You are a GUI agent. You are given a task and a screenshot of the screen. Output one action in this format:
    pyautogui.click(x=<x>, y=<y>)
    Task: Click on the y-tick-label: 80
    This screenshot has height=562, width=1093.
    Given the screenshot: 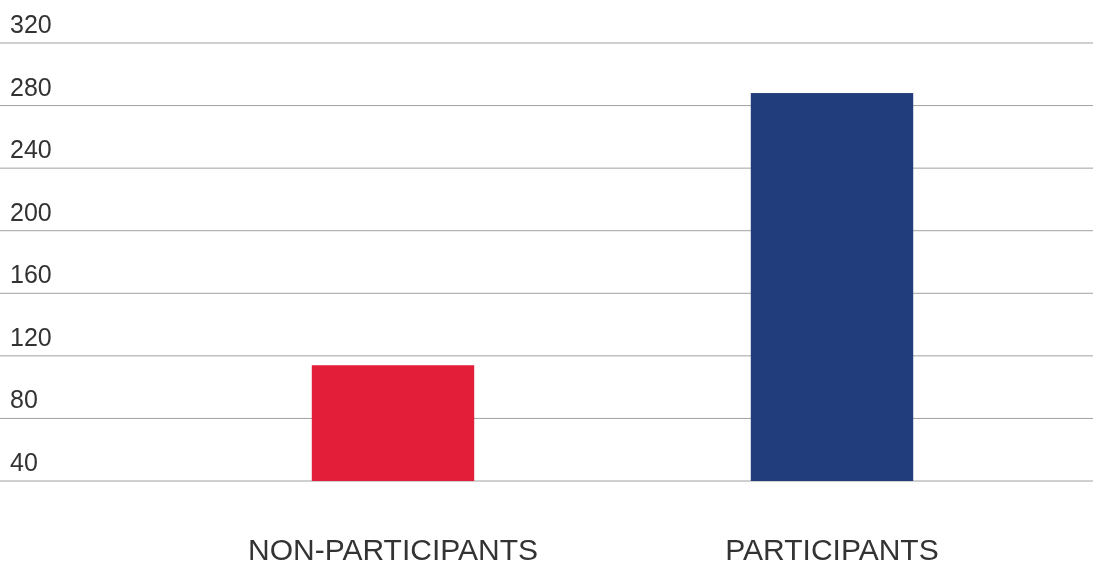 What is the action you would take?
    pyautogui.click(x=24, y=399)
    